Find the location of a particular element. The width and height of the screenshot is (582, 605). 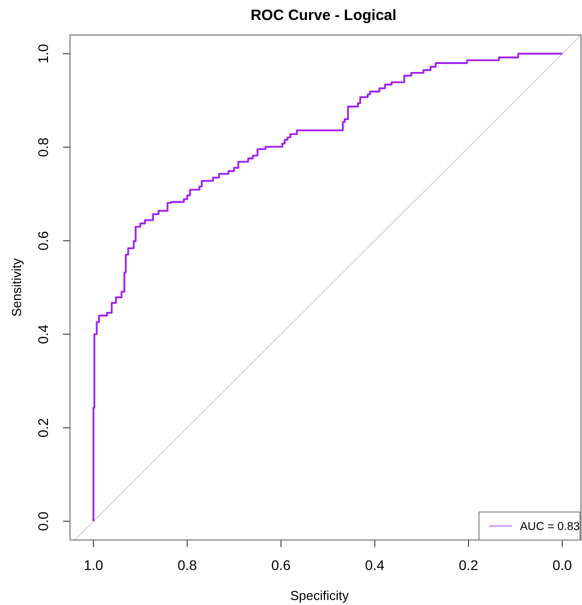

x-tick-label: 0.6 is located at coordinates (281, 565).